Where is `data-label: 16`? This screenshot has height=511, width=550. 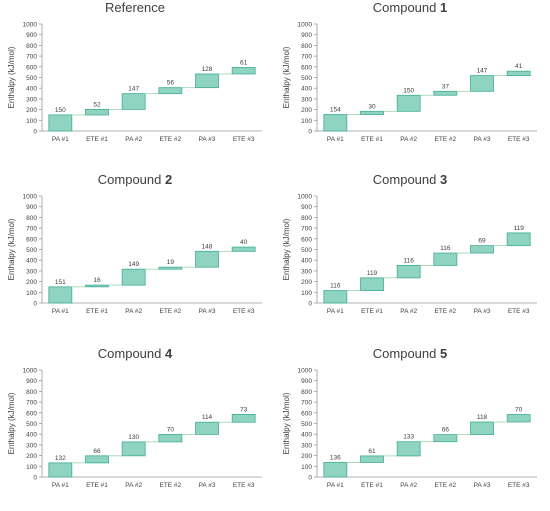
data-label: 16 is located at coordinates (97, 280).